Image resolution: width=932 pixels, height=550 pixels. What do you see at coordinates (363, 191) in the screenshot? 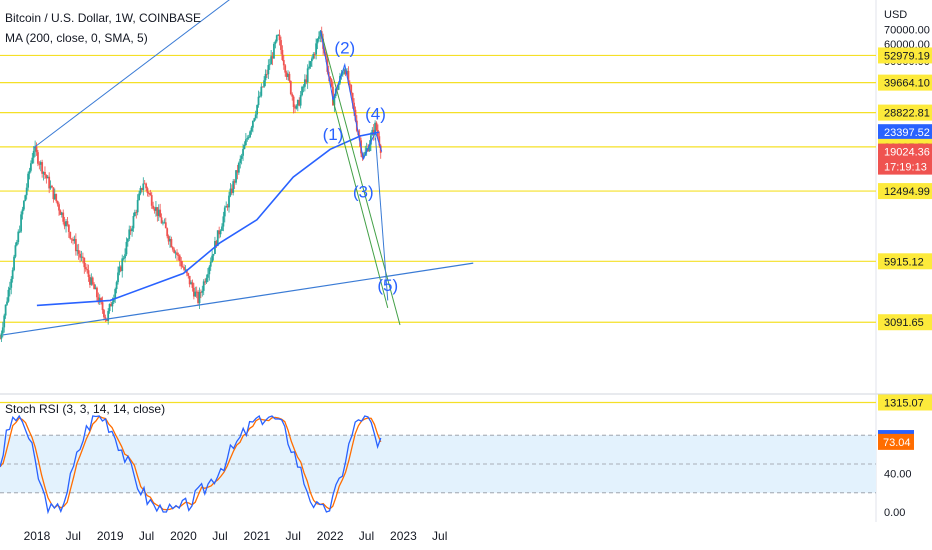
I see `wave-label: (3)` at bounding box center [363, 191].